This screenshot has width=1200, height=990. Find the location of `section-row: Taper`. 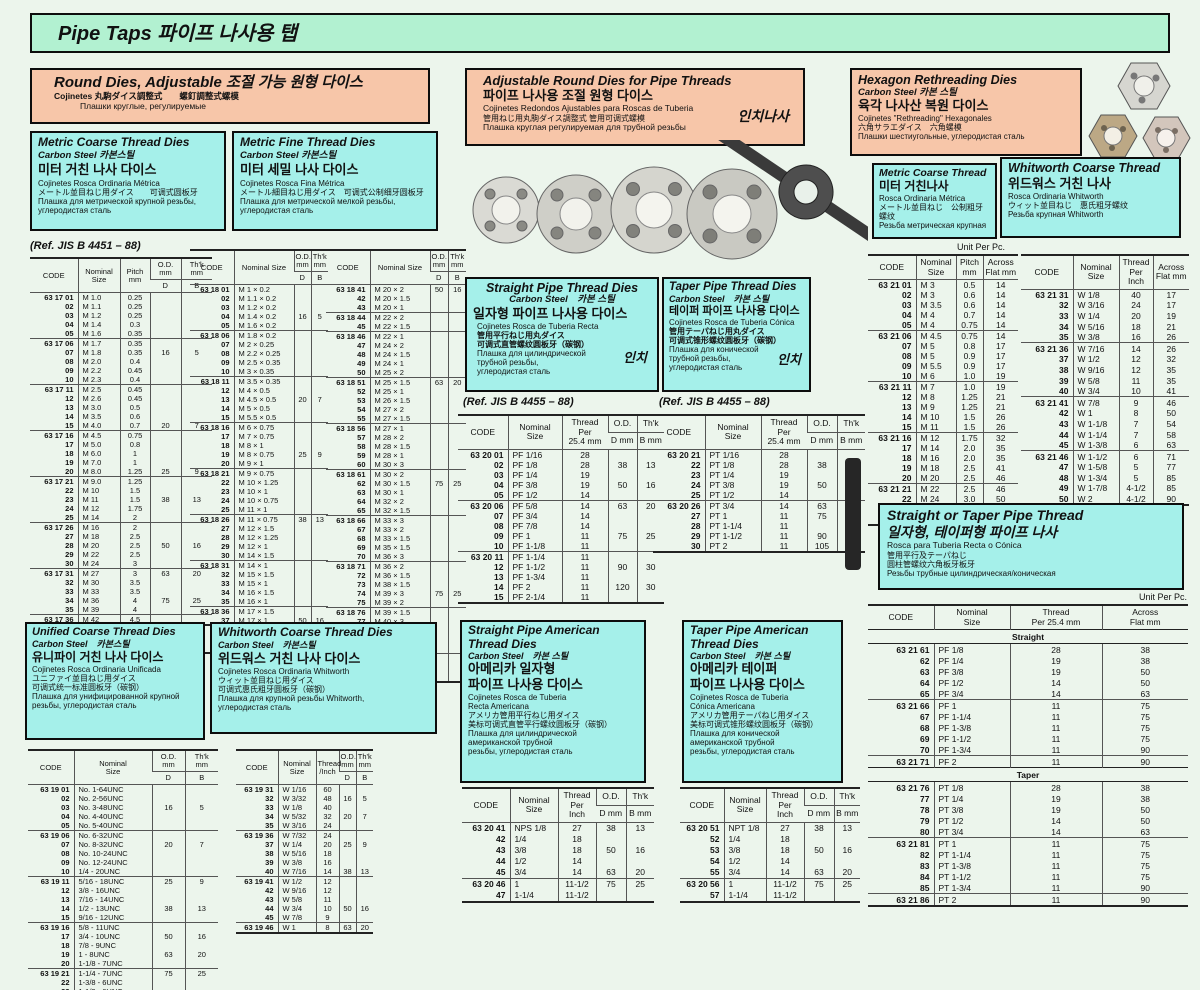

section-row: Taper is located at coordinates (1028, 774).